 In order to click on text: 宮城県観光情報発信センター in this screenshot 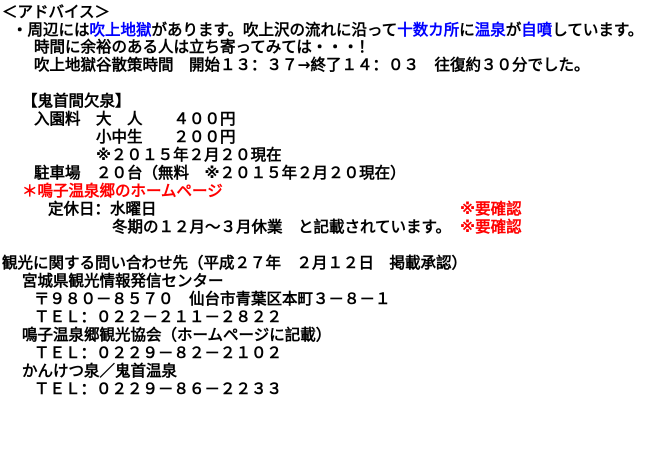, I will do `click(123, 281)`.